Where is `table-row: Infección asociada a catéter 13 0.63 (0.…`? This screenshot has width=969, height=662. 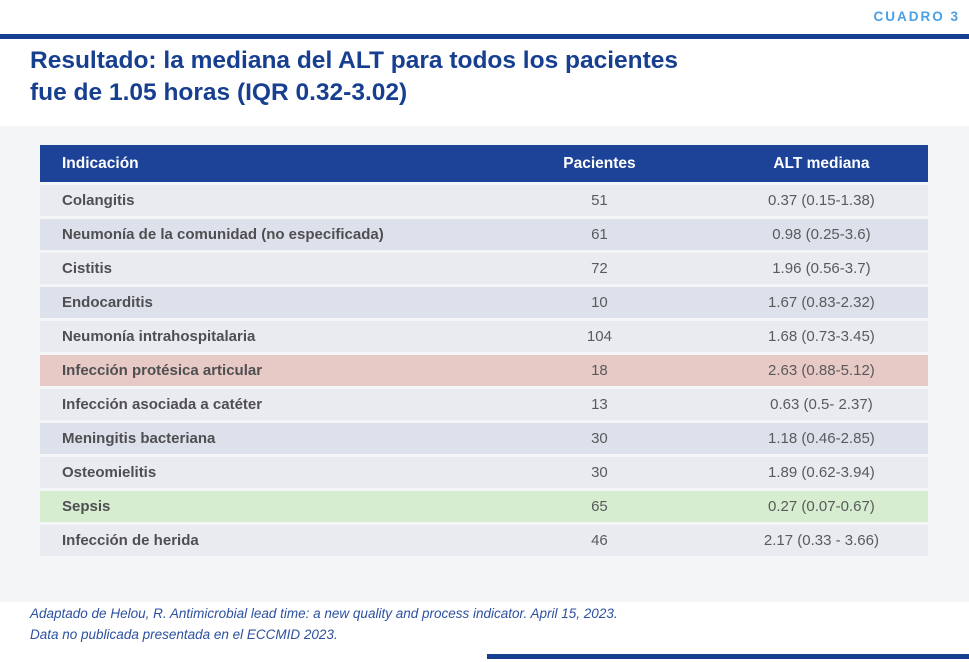
table-row: Infección asociada a catéter 13 0.63 (0.… is located at coordinates (484, 404).